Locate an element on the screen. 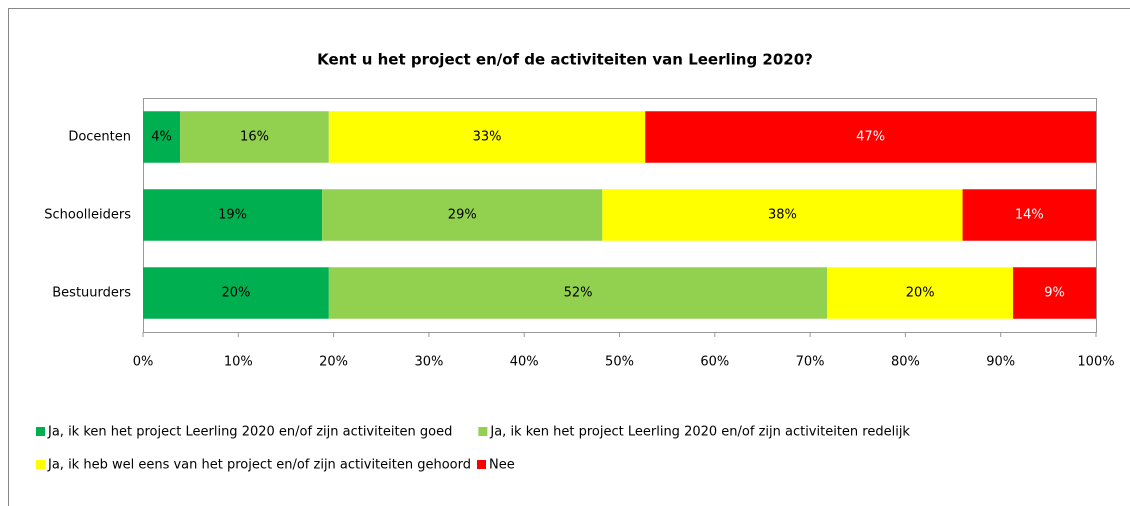  x-tick-label: 80% is located at coordinates (905, 362).